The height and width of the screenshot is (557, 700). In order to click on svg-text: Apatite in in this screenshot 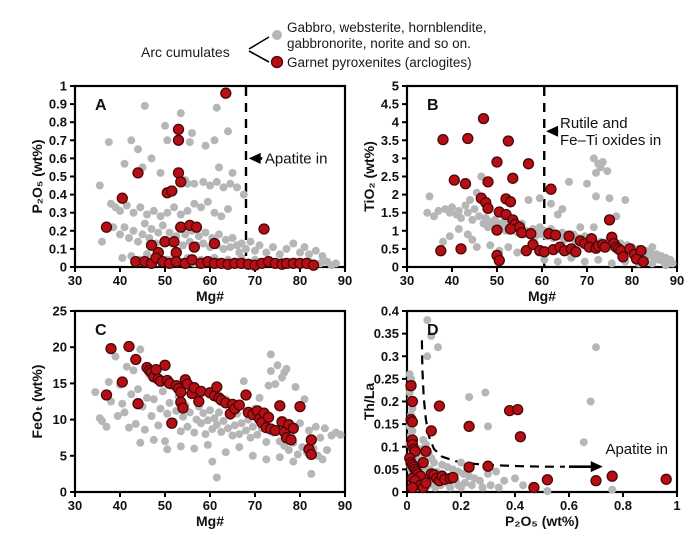, I will do `click(296, 158)`.